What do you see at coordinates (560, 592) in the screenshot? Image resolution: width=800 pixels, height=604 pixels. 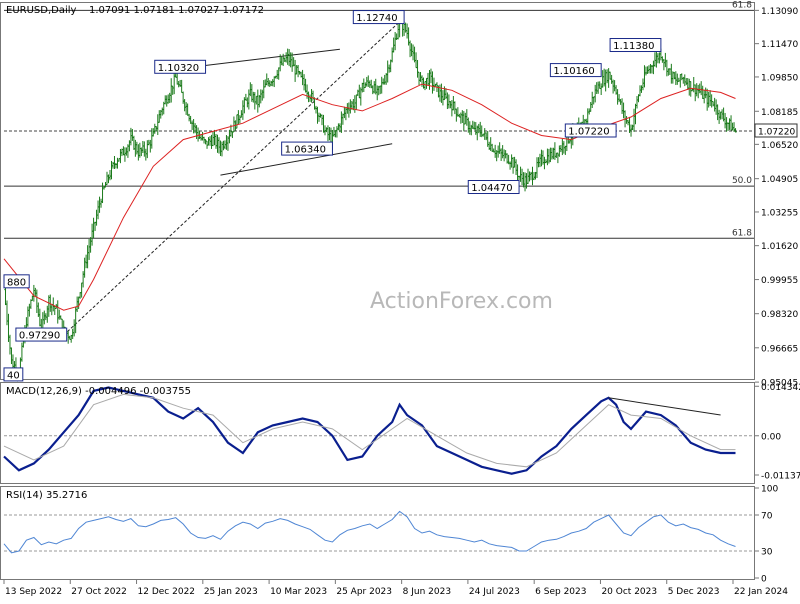 I see `x-axis-tick-label: 6 Sep 2023` at bounding box center [560, 592].